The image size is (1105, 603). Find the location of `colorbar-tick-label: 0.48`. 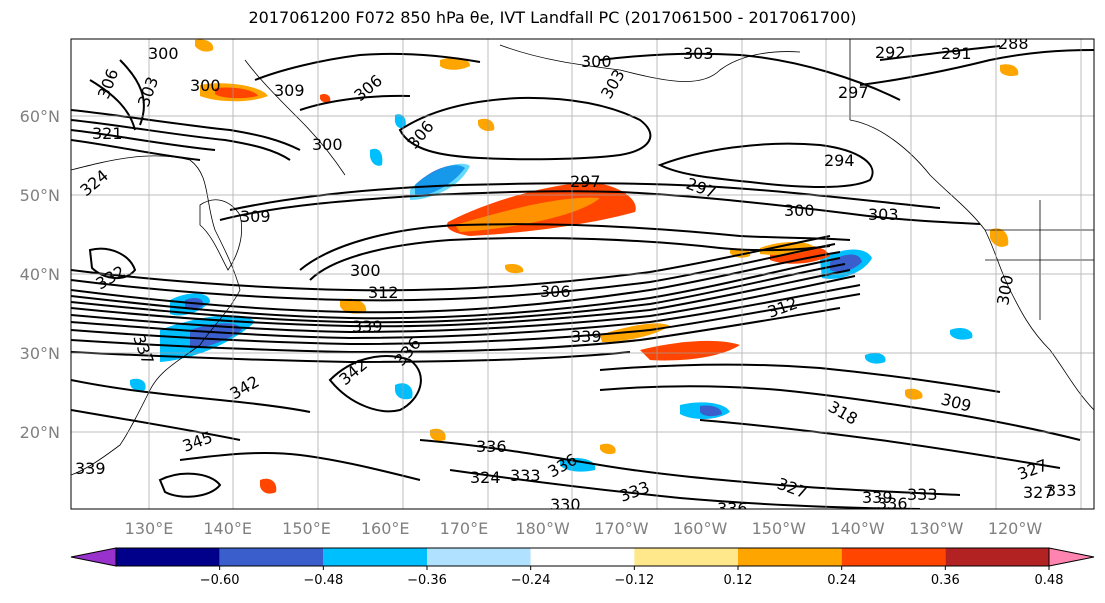

colorbar-tick-label: 0.48 is located at coordinates (1049, 580).